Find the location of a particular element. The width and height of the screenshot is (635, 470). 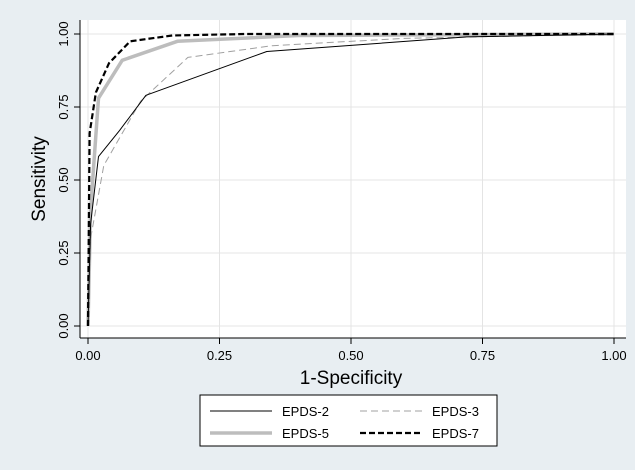

y-tick-label: 0.50 is located at coordinates (63, 179).